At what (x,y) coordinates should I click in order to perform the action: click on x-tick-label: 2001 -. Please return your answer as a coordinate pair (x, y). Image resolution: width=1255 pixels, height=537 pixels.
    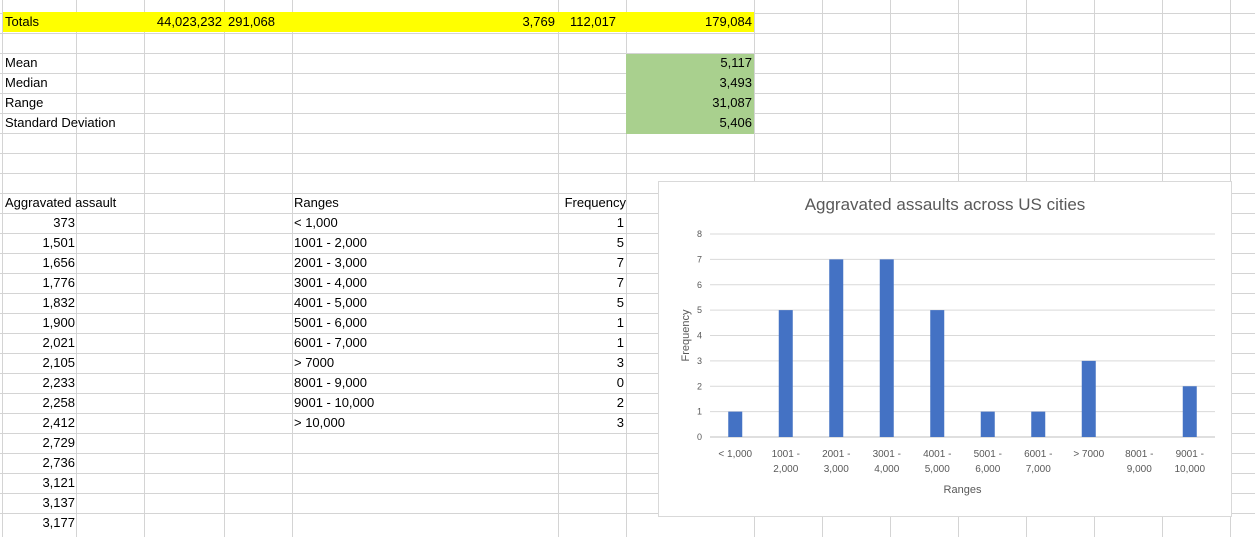
    Looking at the image, I should click on (836, 454).